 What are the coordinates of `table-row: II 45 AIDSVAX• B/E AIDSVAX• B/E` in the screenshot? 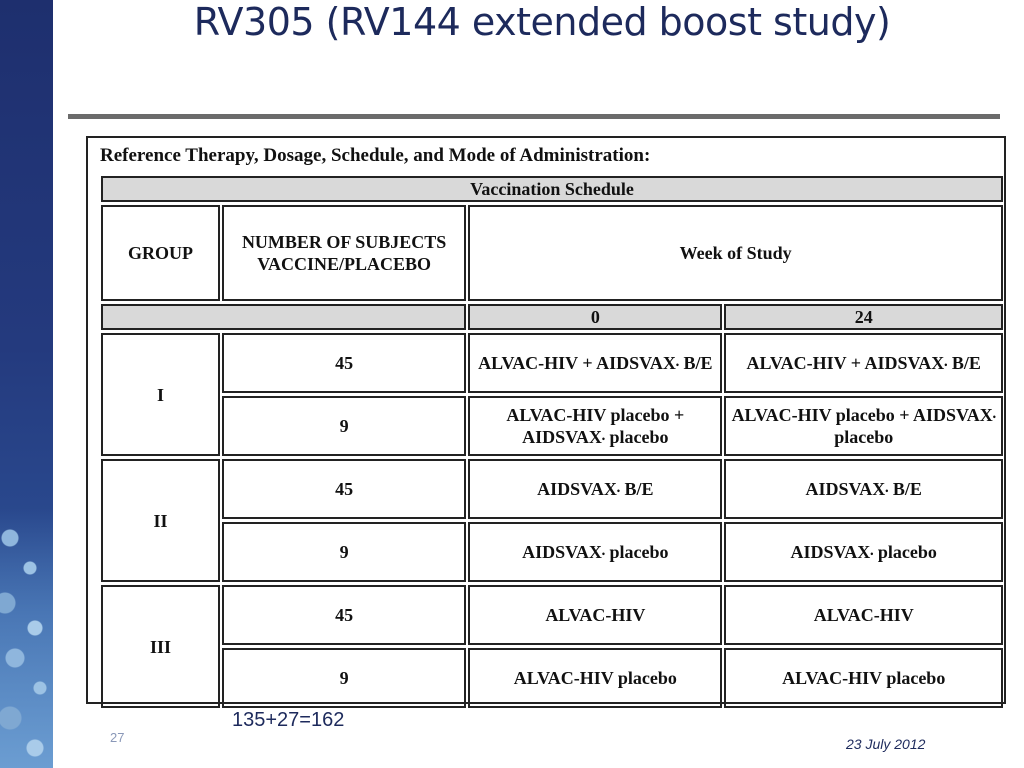 It's located at (552, 520).